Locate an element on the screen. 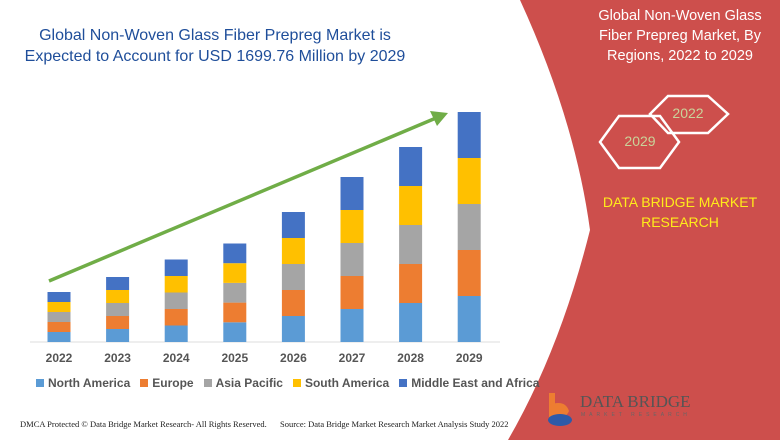  x-tick-label: 2023 is located at coordinates (117, 358).